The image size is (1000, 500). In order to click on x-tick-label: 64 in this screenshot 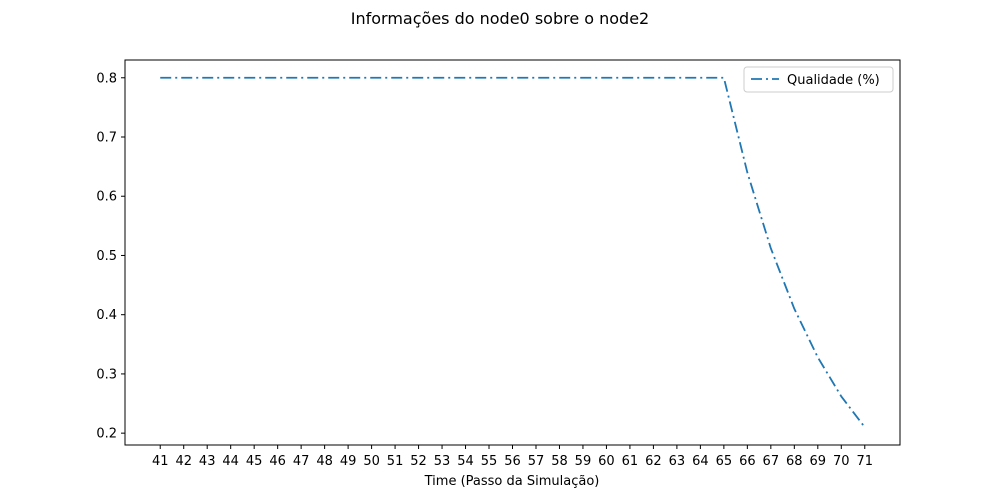, I will do `click(700, 461)`.